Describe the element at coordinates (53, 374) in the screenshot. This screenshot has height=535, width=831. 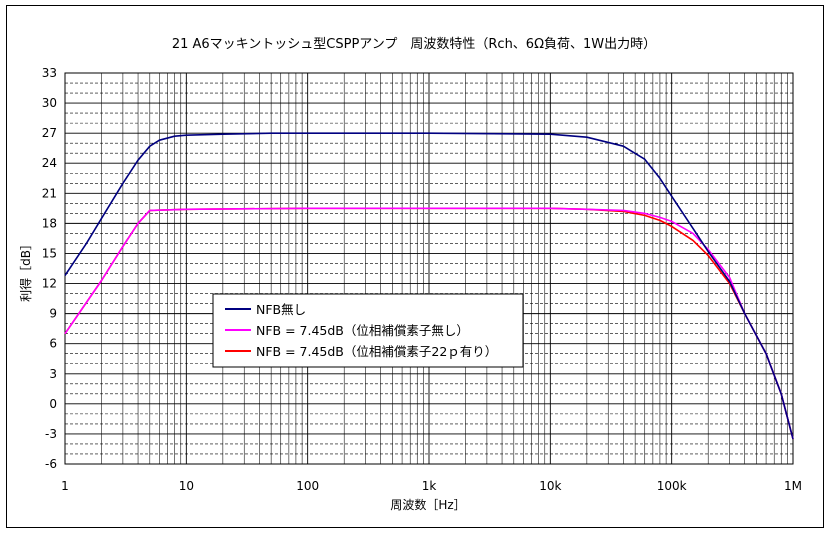
I see `y-tick-label: 3` at that location.